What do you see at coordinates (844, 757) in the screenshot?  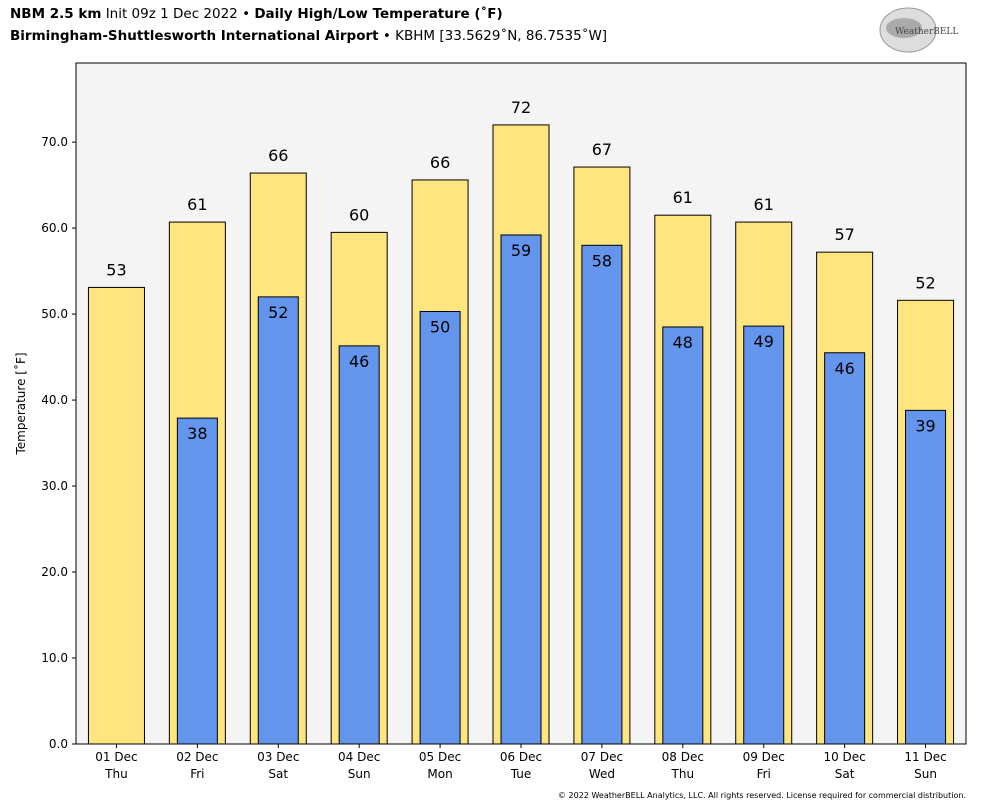 I see `x-tick-label-date: 10 Dec` at bounding box center [844, 757].